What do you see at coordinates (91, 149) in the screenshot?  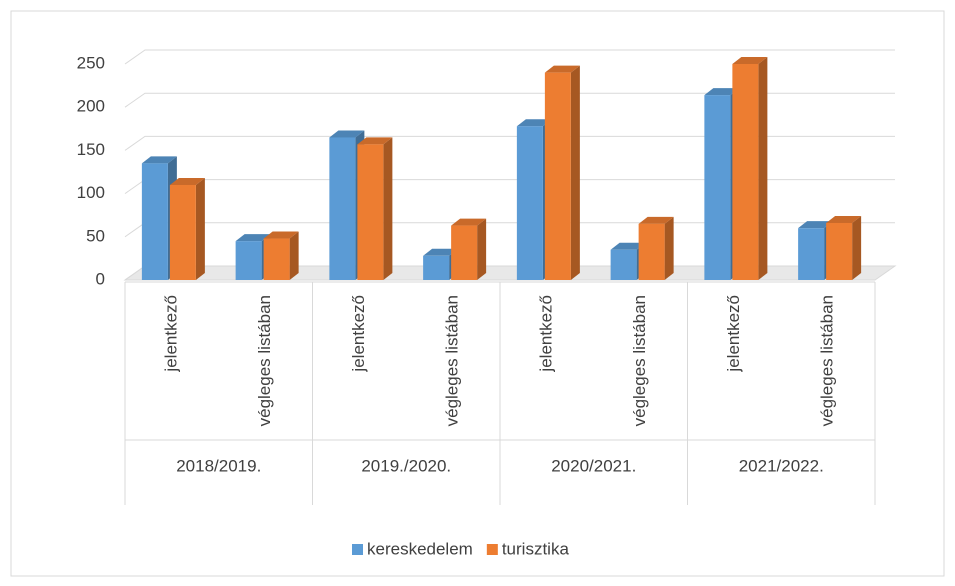 I see `y-tick-label: 150` at bounding box center [91, 149].